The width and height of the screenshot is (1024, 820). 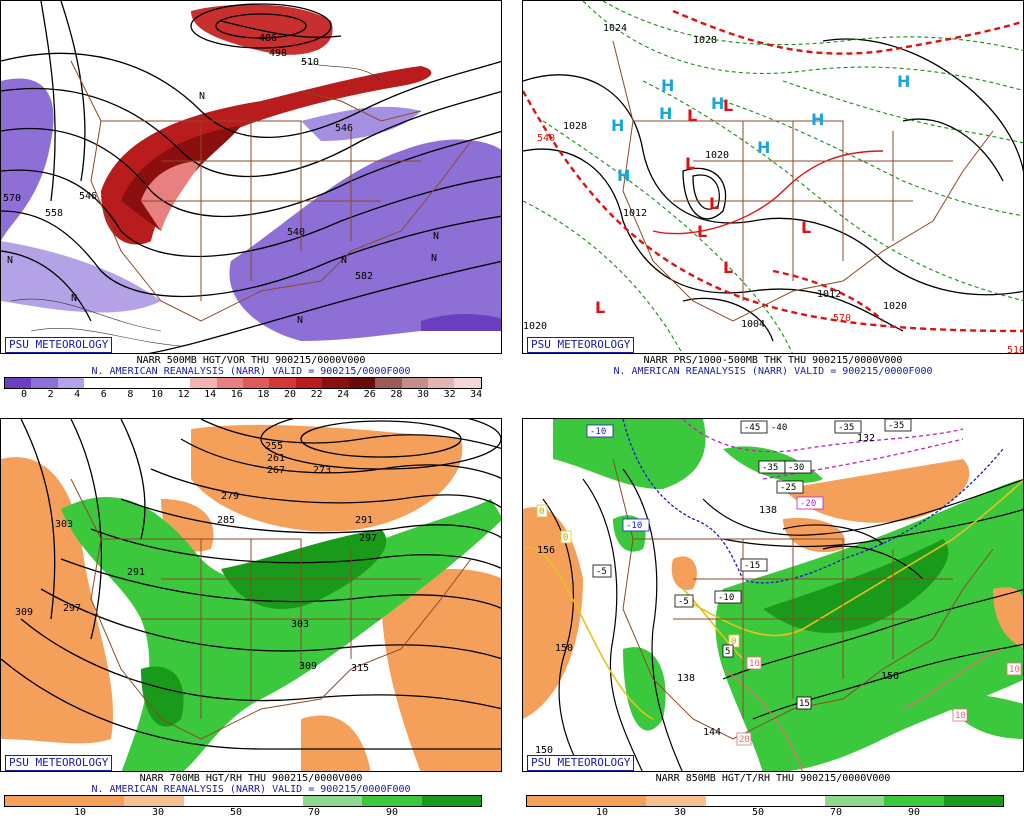 I want to click on colorbar-tick-label: 6, so click(x=103, y=394).